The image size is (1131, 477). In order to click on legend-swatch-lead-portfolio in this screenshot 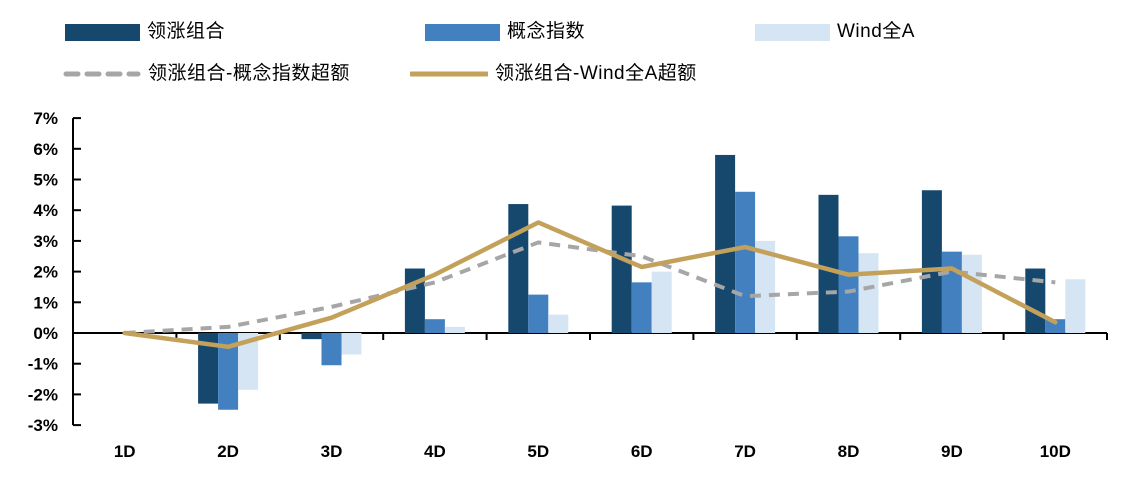, I will do `click(102, 32)`.